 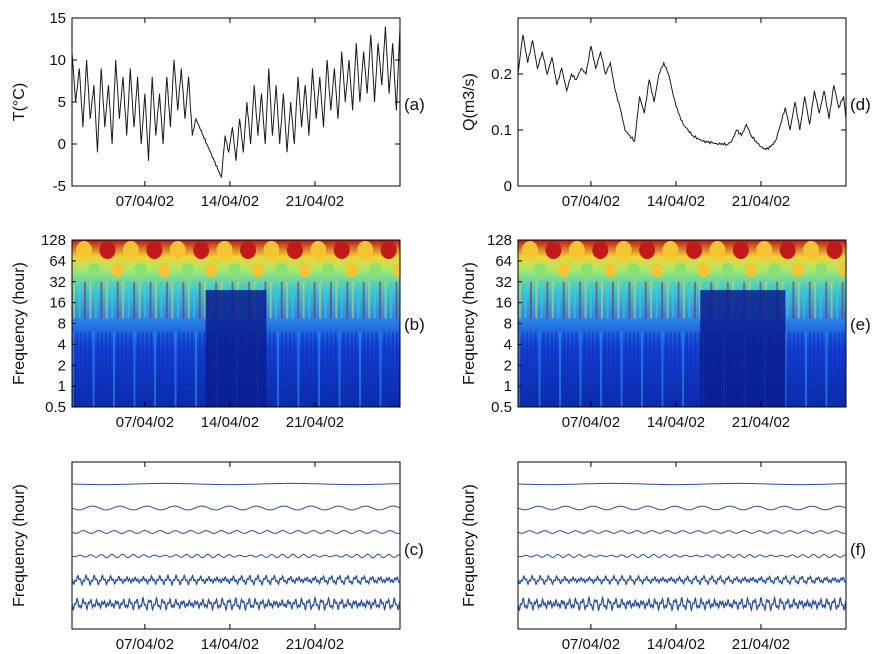 I want to click on panel-label: (f), so click(x=858, y=549).